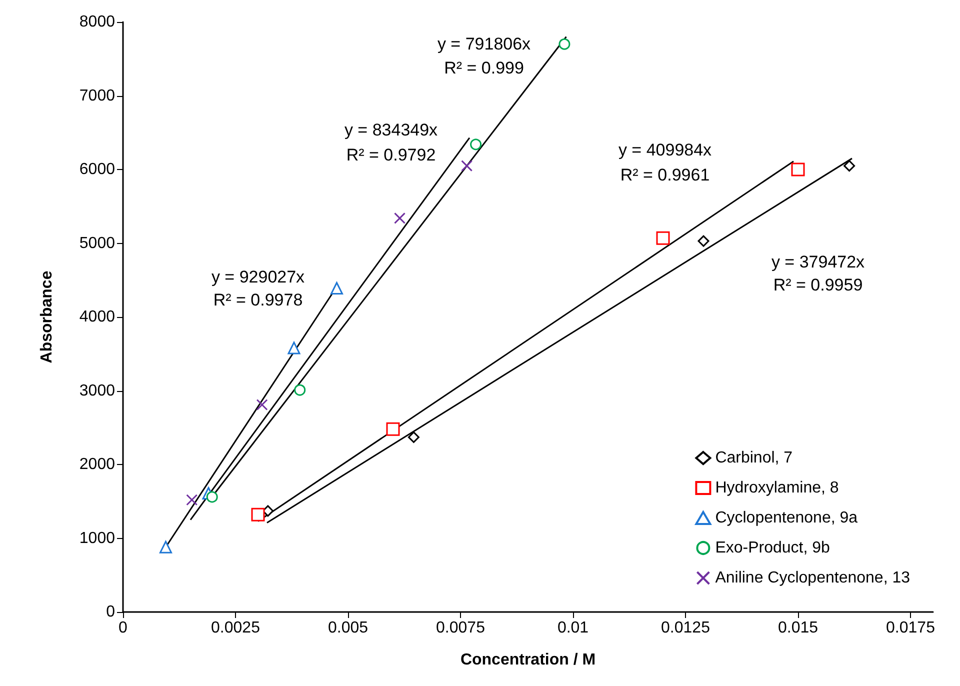 This screenshot has height=686, width=960. I want to click on y-tick-label: 2000, so click(97, 464).